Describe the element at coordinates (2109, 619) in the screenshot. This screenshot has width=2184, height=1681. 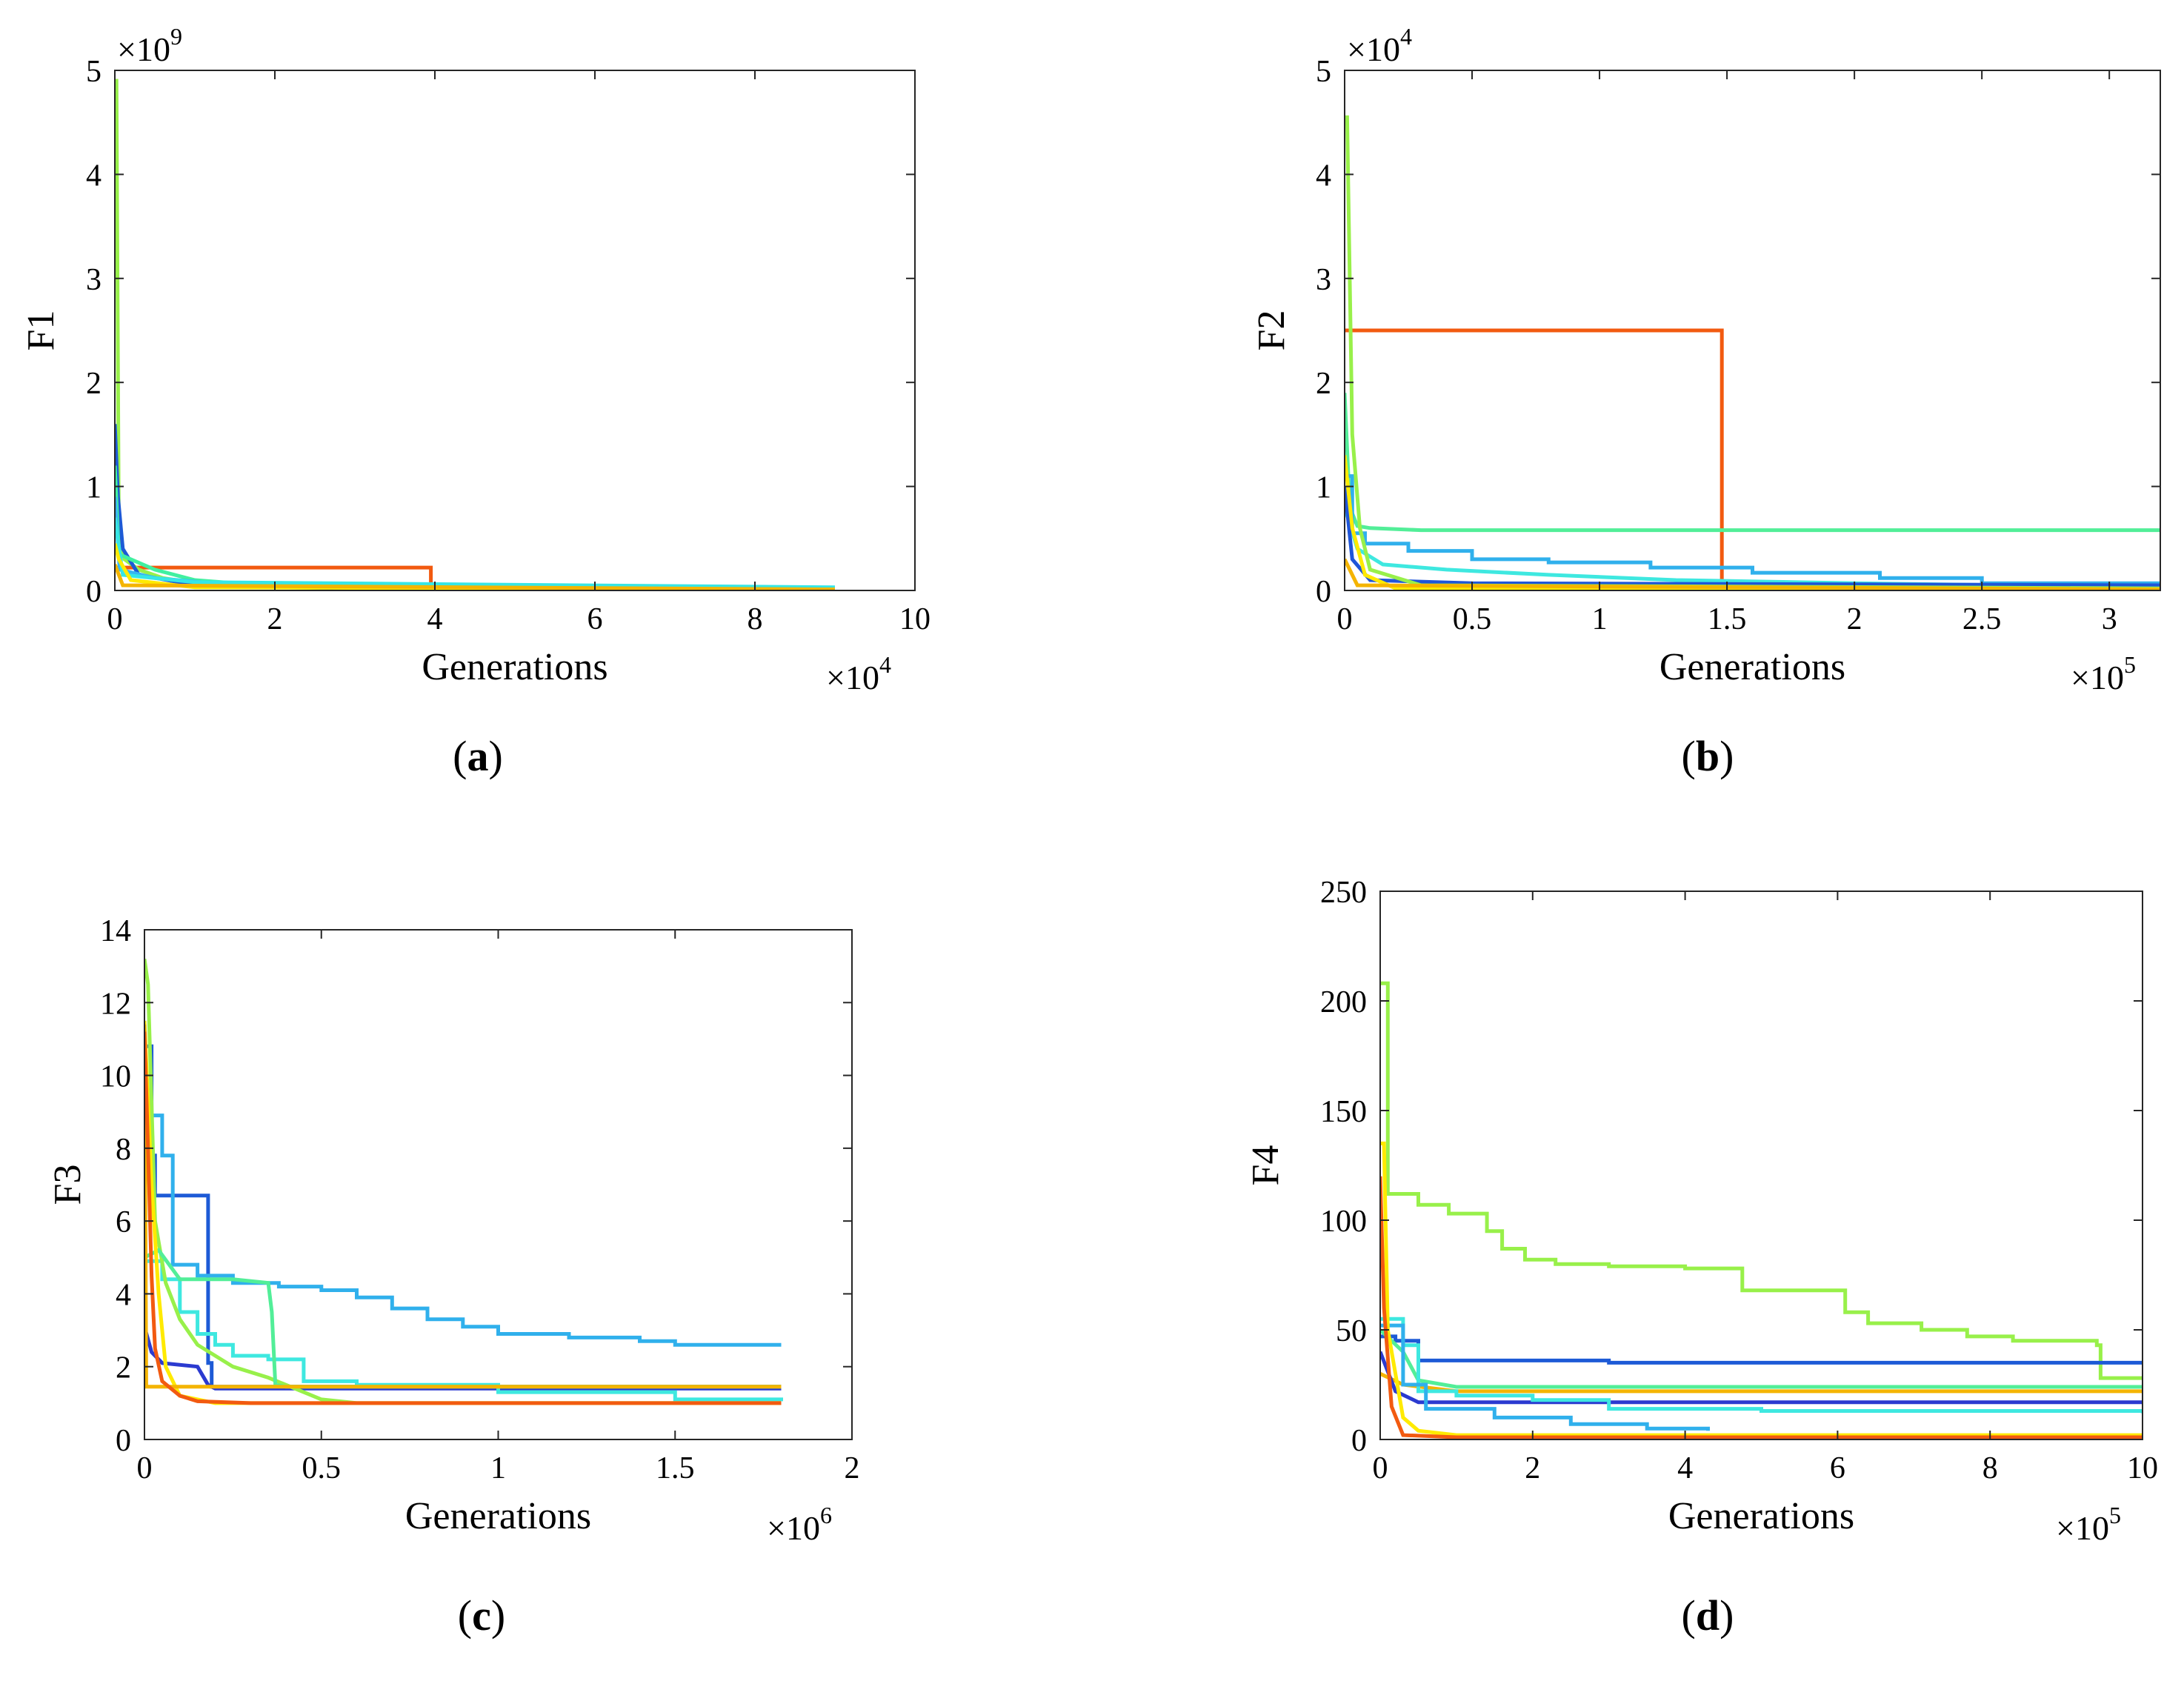
I see `x-tick-label: 3` at that location.